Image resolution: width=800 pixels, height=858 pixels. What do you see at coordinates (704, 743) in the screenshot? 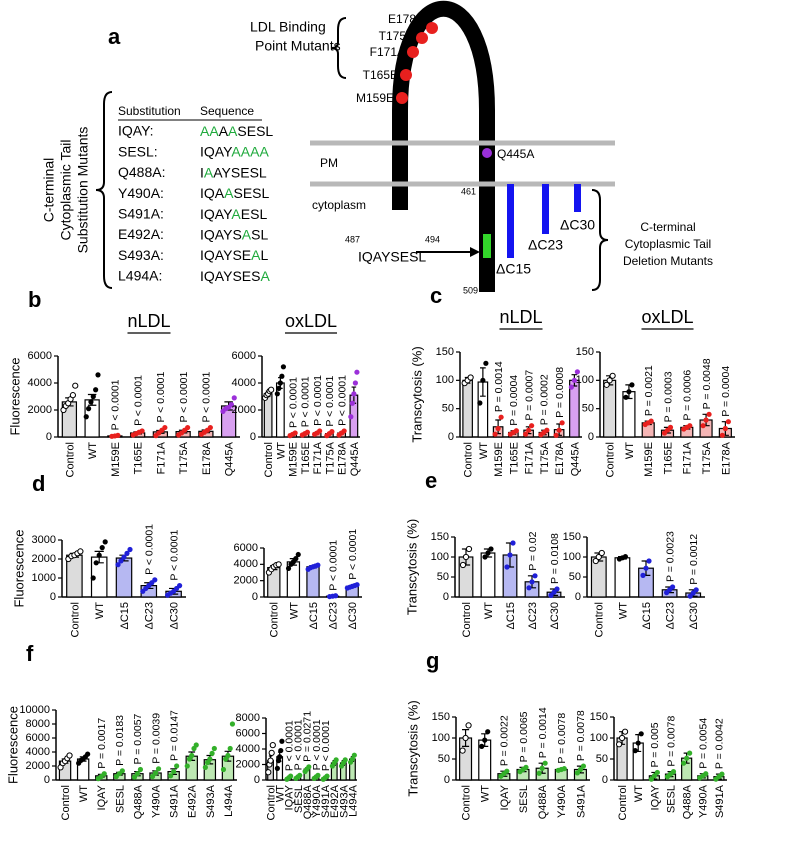
I see `p-value: P = 0.0054` at bounding box center [704, 743].